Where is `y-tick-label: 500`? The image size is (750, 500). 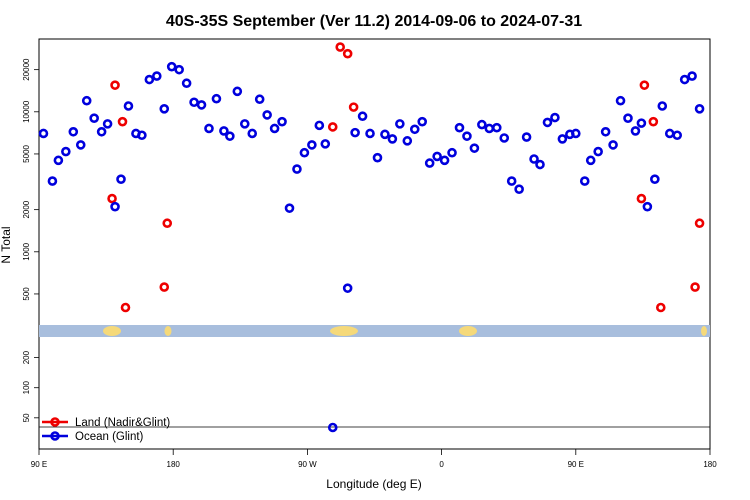
y-tick-label: 500 is located at coordinates (26, 294).